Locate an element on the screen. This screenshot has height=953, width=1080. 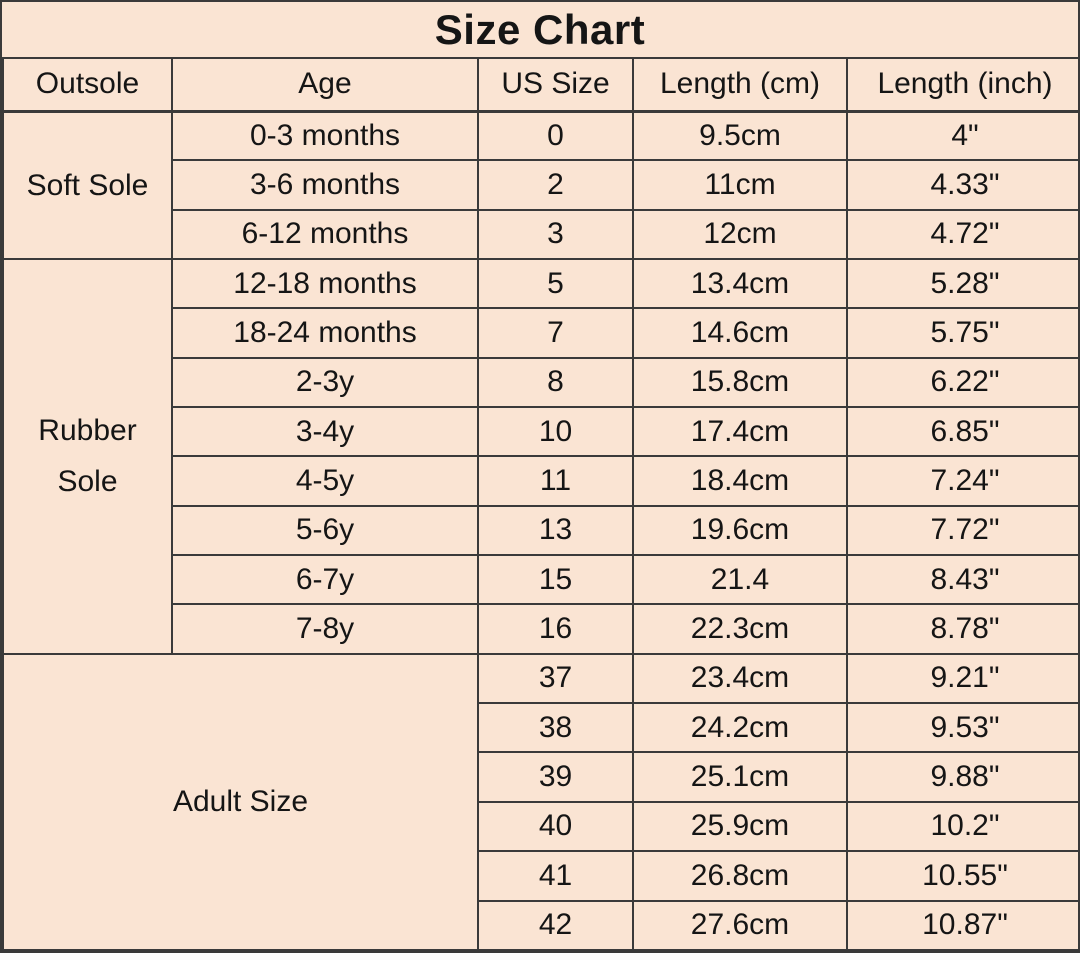
length-cm-cell: 19.6cm is located at coordinates (740, 530).